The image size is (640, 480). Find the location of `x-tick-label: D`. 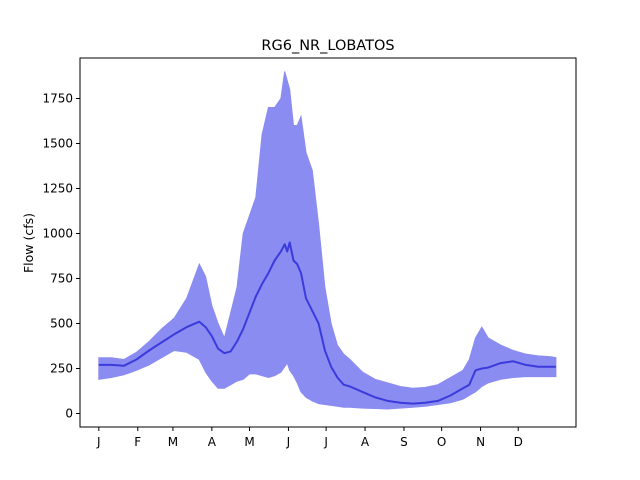

x-tick-label: D is located at coordinates (518, 442).